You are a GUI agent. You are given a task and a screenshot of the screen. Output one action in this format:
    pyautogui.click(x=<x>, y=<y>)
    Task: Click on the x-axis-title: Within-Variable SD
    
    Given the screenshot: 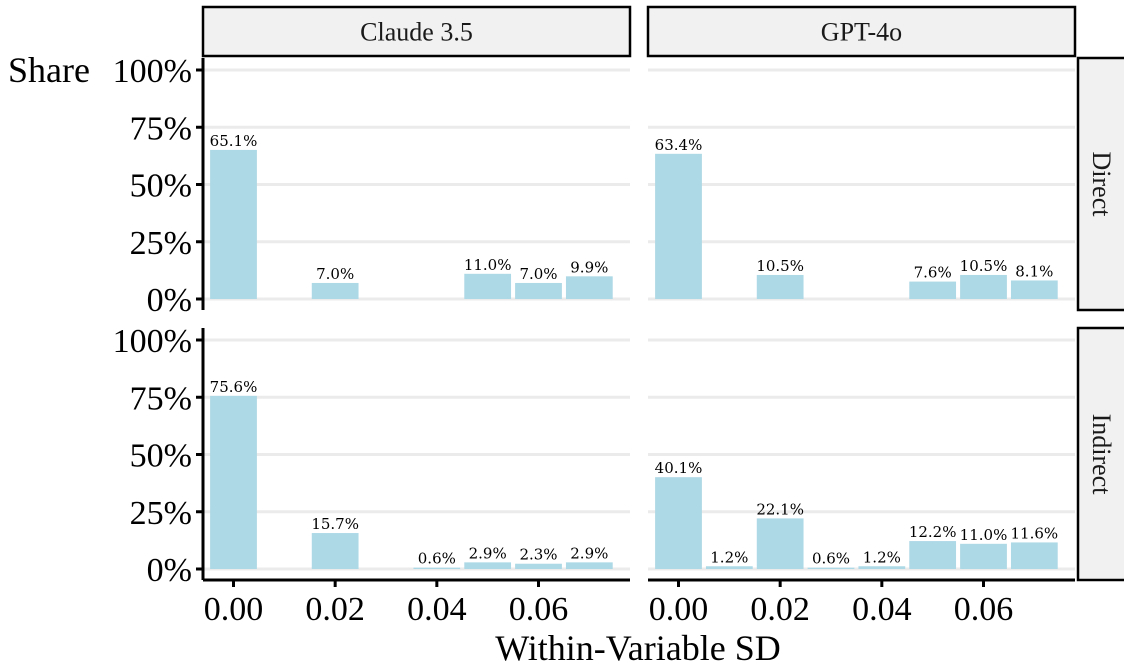 What is the action you would take?
    pyautogui.click(x=638, y=647)
    